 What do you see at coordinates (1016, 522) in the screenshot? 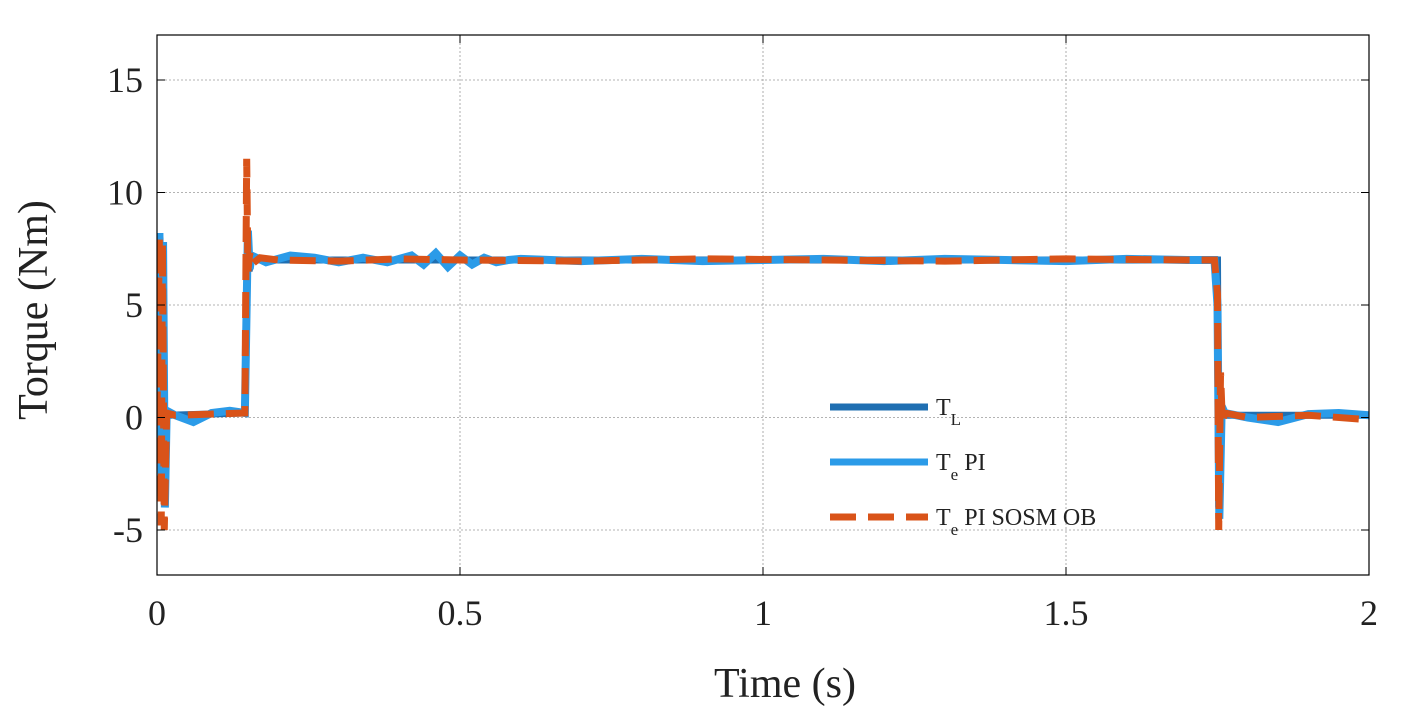
I see `legend-label-tepisosmob: Te PI SOSM OB` at bounding box center [1016, 522].